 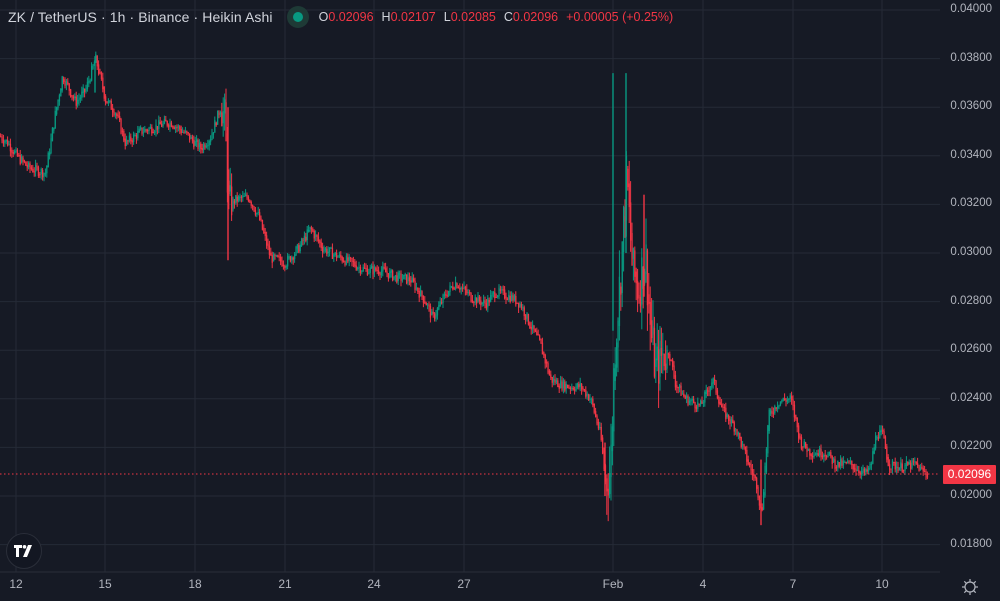 I want to click on time-axis-label: 21, so click(x=285, y=584).